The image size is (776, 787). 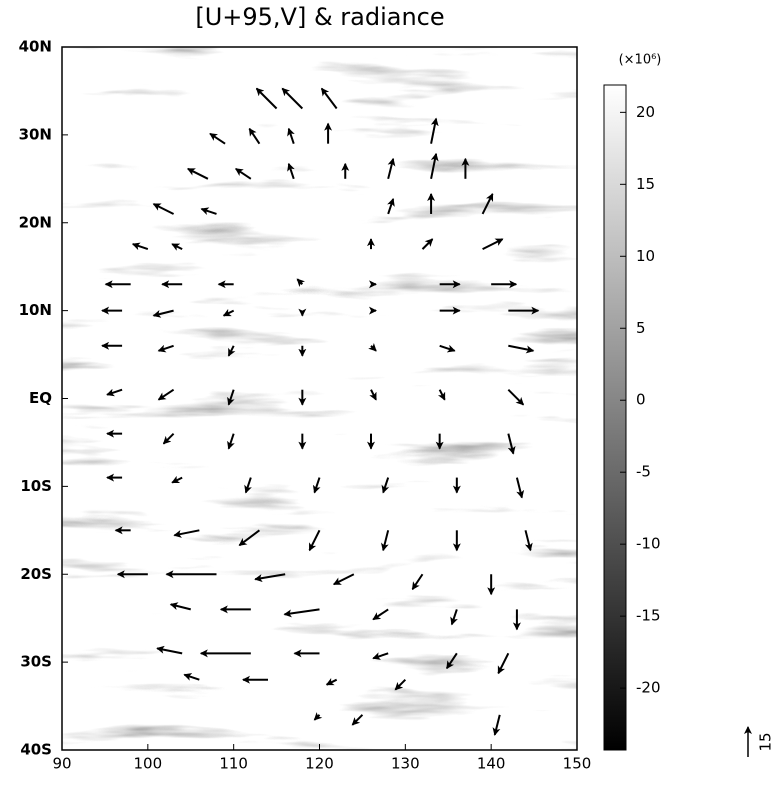 I want to click on colorbar, so click(x=615, y=417).